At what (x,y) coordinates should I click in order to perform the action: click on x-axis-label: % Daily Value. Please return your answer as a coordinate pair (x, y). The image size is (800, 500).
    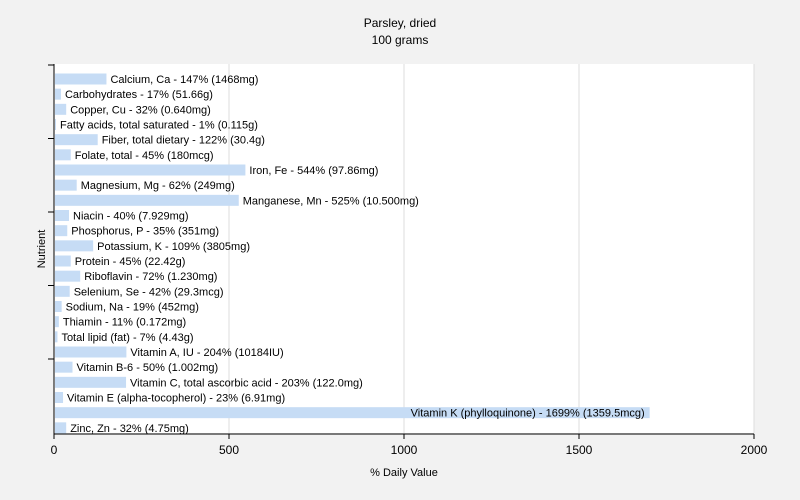
    Looking at the image, I should click on (404, 473).